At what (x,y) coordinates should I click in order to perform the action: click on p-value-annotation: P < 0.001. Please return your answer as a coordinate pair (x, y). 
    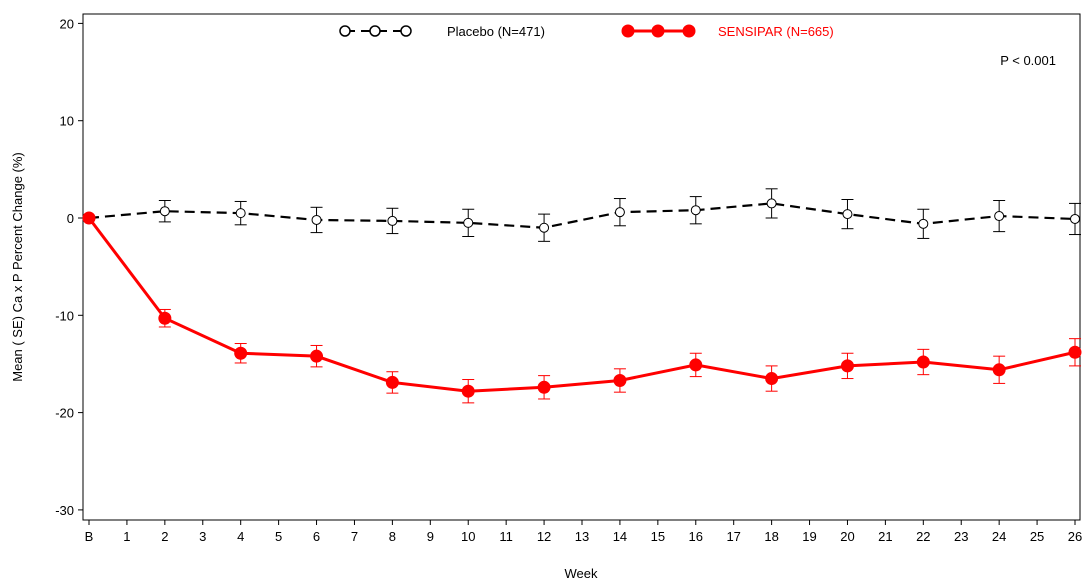
    Looking at the image, I should click on (1028, 60).